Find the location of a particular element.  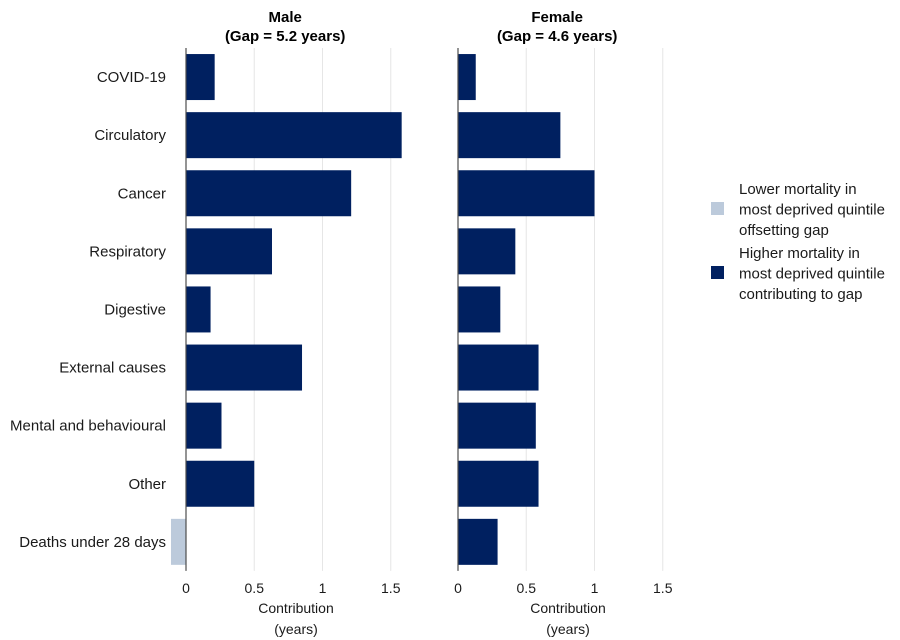

panel-title-line-1: Male is located at coordinates (285, 17).